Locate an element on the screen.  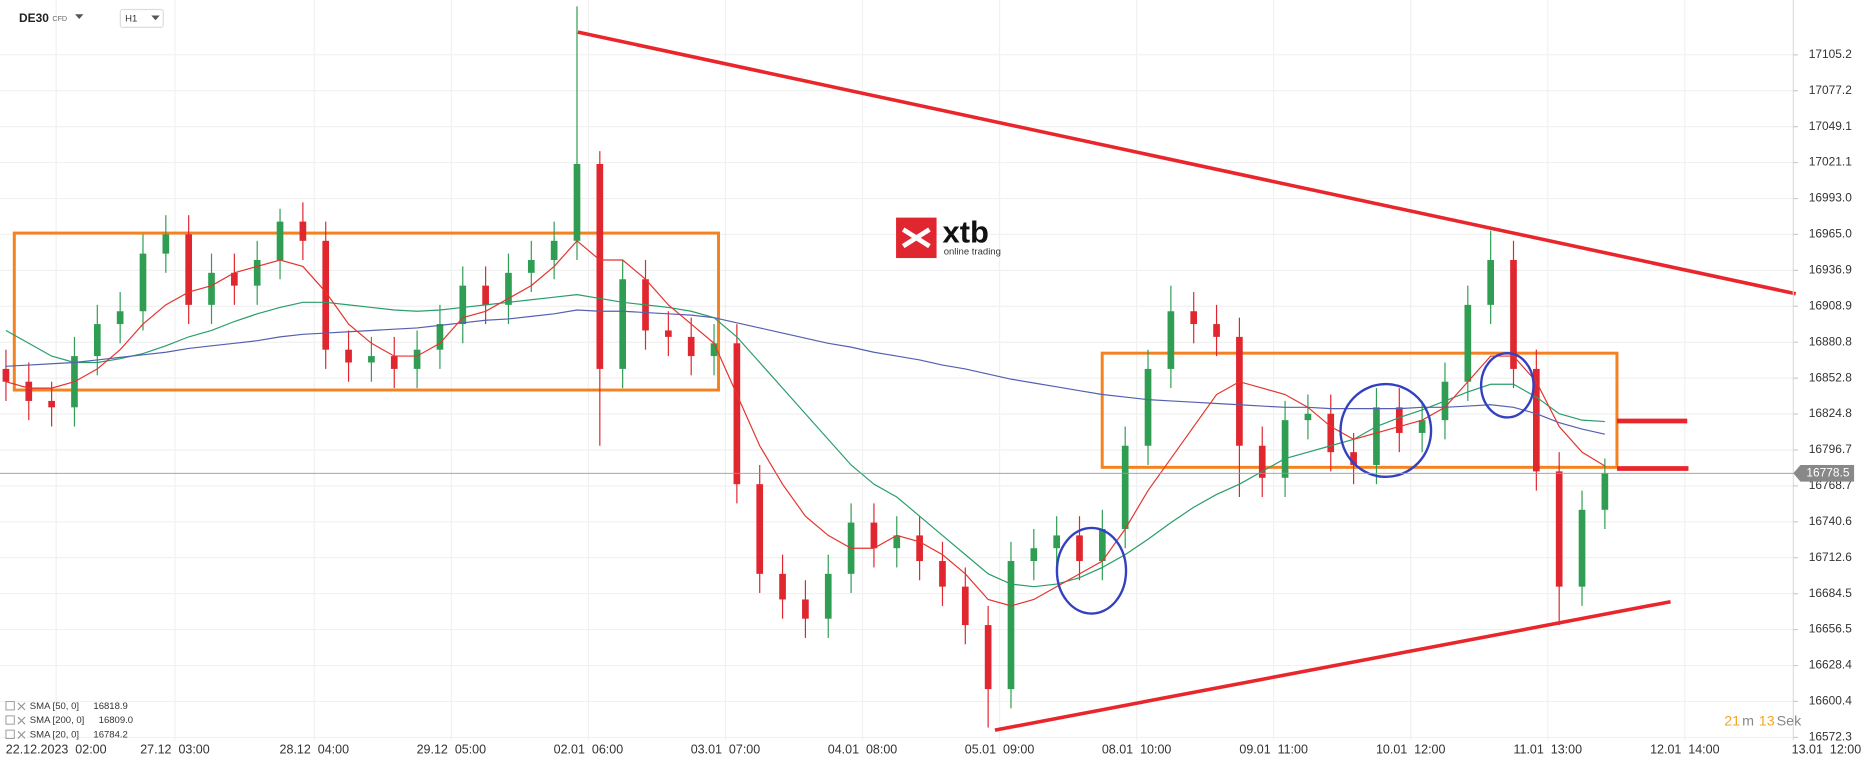
timer-minutes-unit: m is located at coordinates (1748, 722).